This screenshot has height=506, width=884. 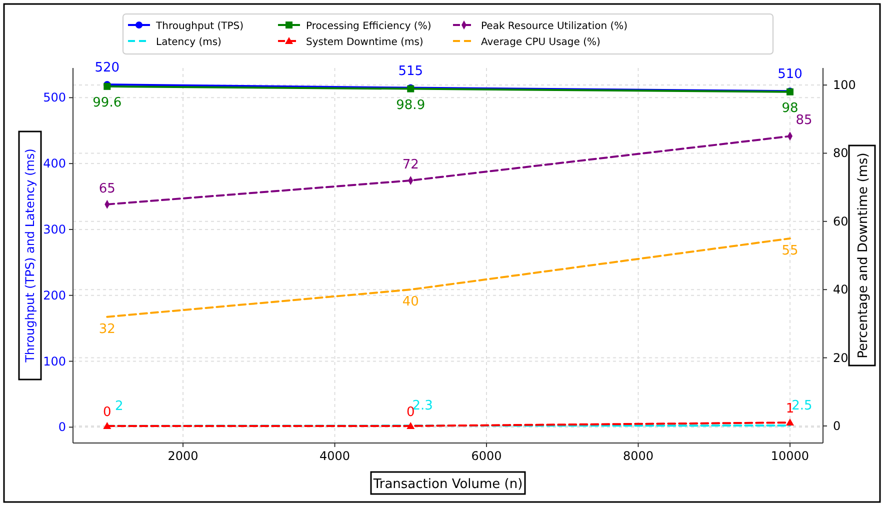 What do you see at coordinates (107, 329) in the screenshot?
I see `data-label: 32` at bounding box center [107, 329].